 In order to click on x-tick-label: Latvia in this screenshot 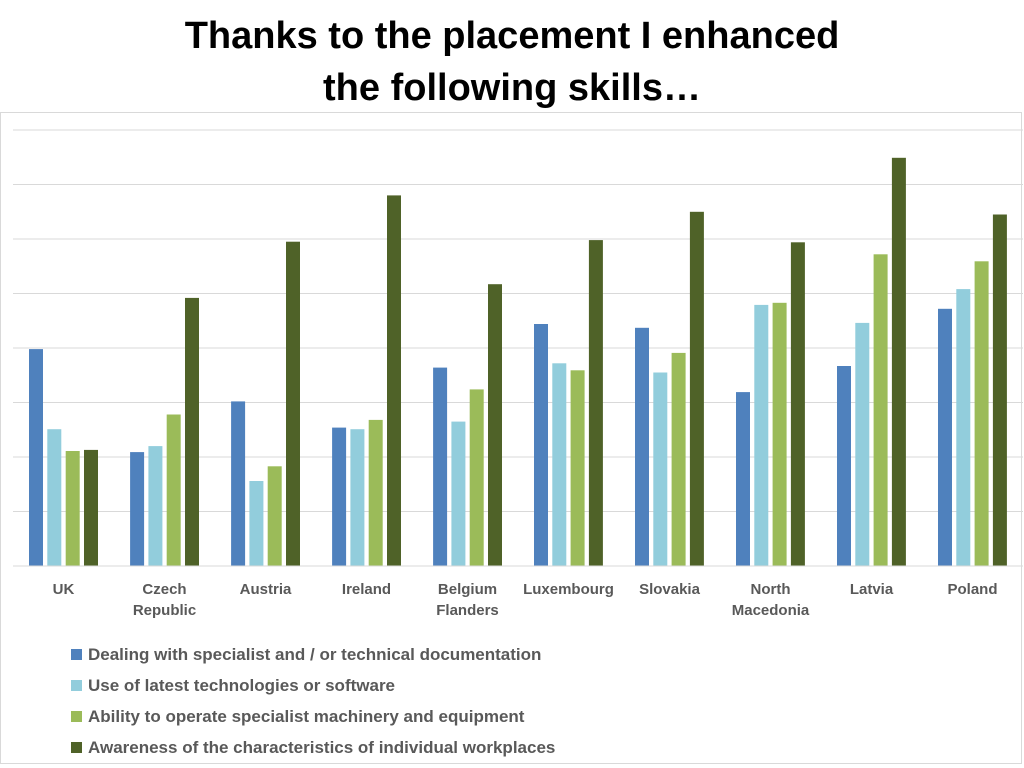, I will do `click(872, 589)`.